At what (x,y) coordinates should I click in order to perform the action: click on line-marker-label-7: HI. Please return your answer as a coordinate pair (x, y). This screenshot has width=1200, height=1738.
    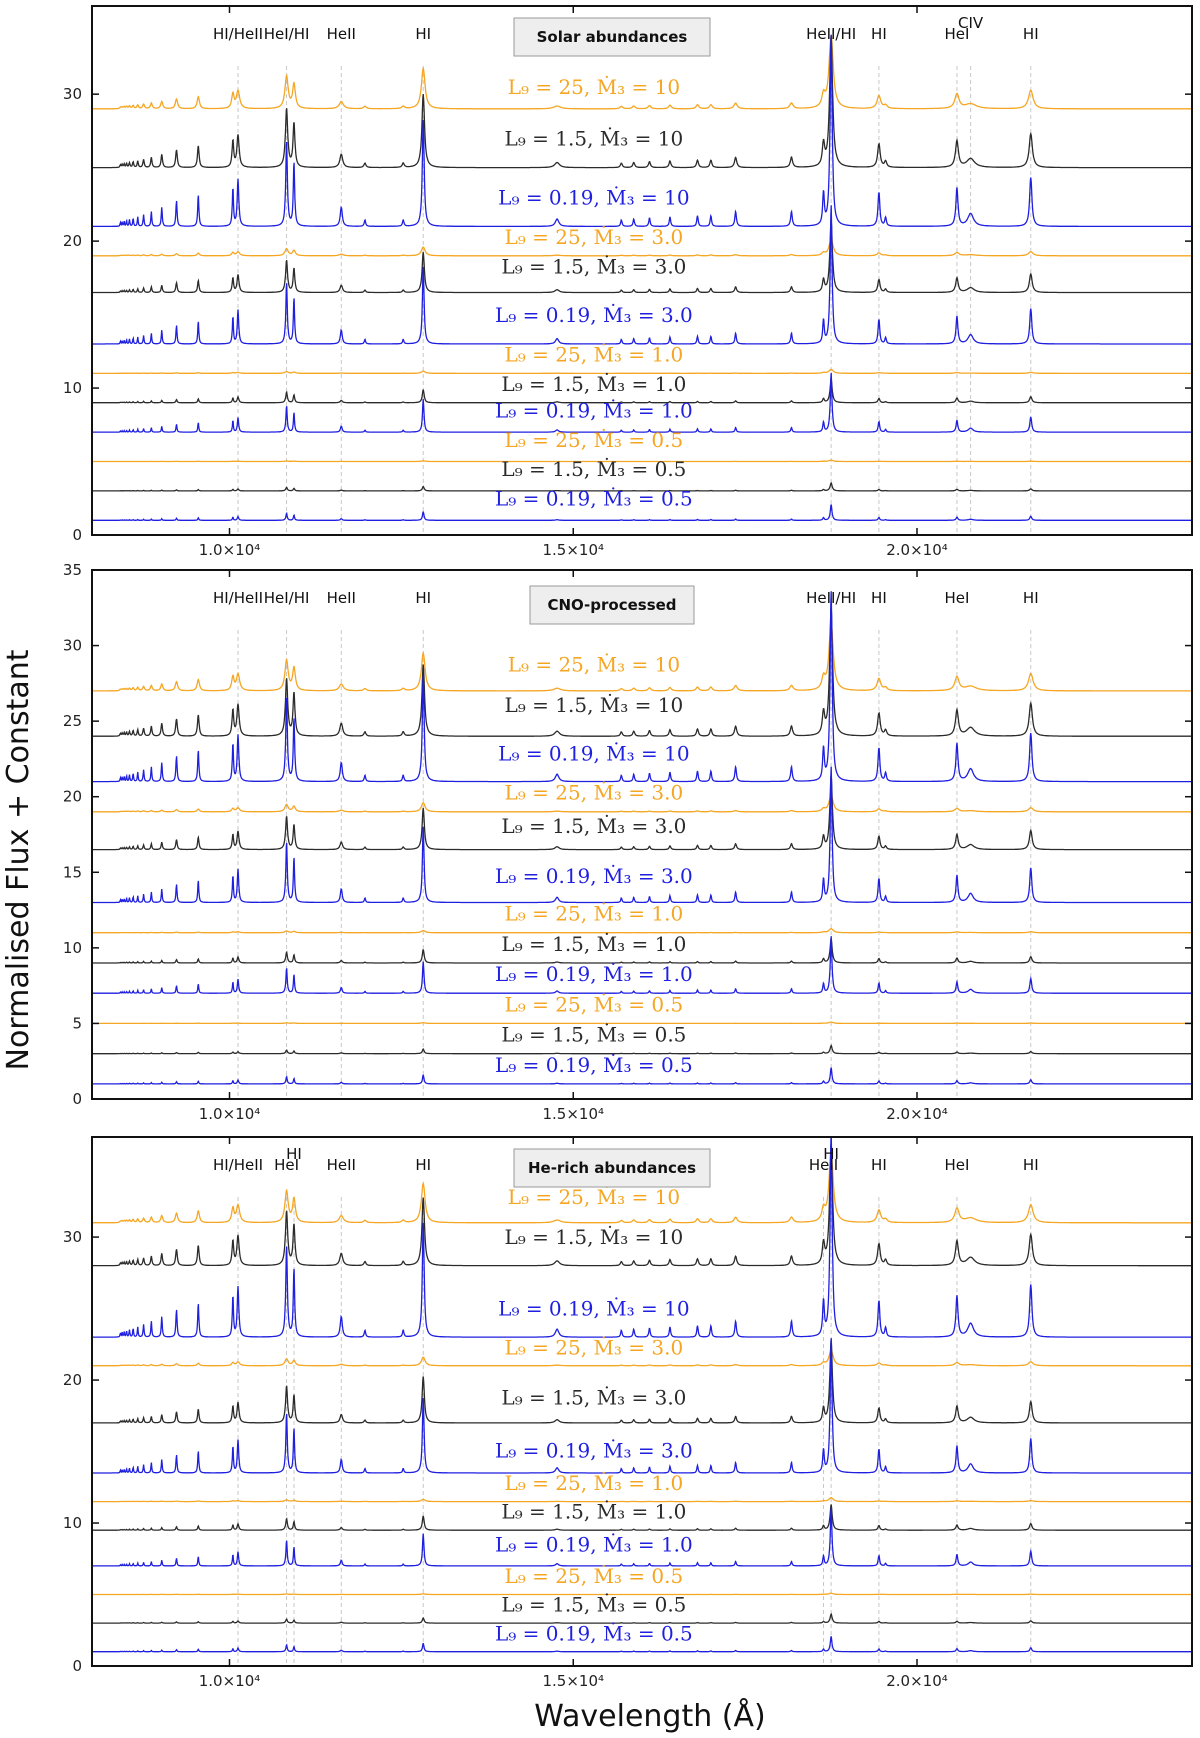
    Looking at the image, I should click on (831, 1154).